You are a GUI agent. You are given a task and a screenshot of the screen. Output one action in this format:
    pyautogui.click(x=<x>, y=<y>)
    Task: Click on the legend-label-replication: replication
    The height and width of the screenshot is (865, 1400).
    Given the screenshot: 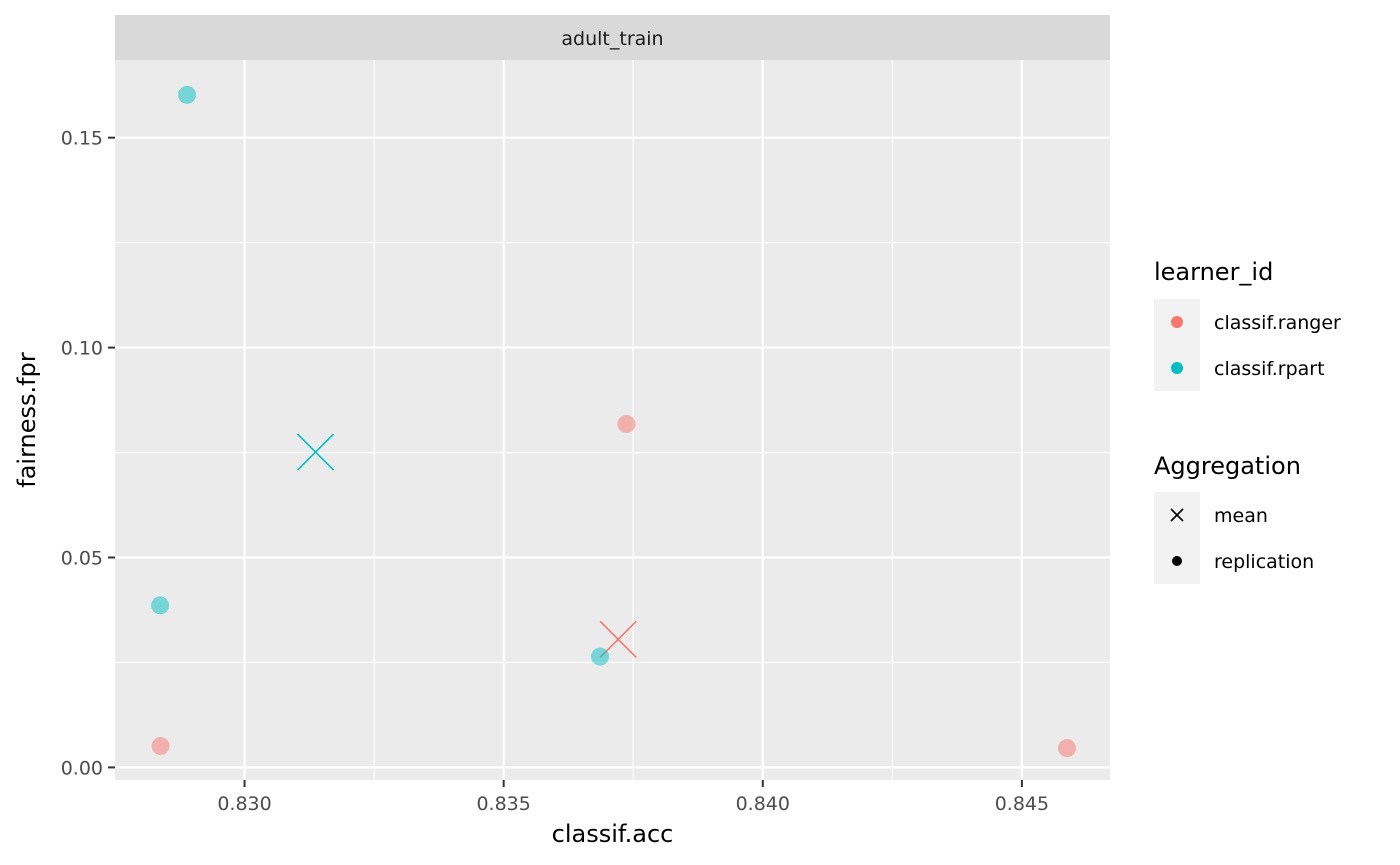 What is the action you would take?
    pyautogui.click(x=1264, y=562)
    